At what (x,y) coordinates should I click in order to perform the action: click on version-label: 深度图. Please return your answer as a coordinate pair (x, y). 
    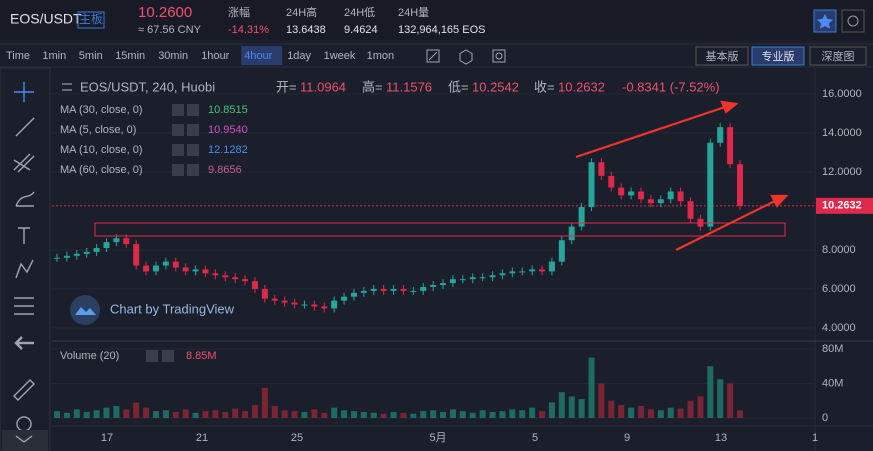
    Looking at the image, I should click on (838, 56).